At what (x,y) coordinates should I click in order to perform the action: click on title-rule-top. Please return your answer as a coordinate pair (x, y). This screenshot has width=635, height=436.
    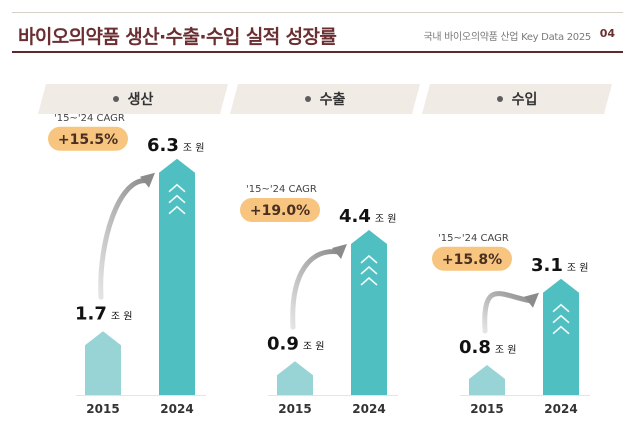
    Looking at the image, I should click on (317, 12).